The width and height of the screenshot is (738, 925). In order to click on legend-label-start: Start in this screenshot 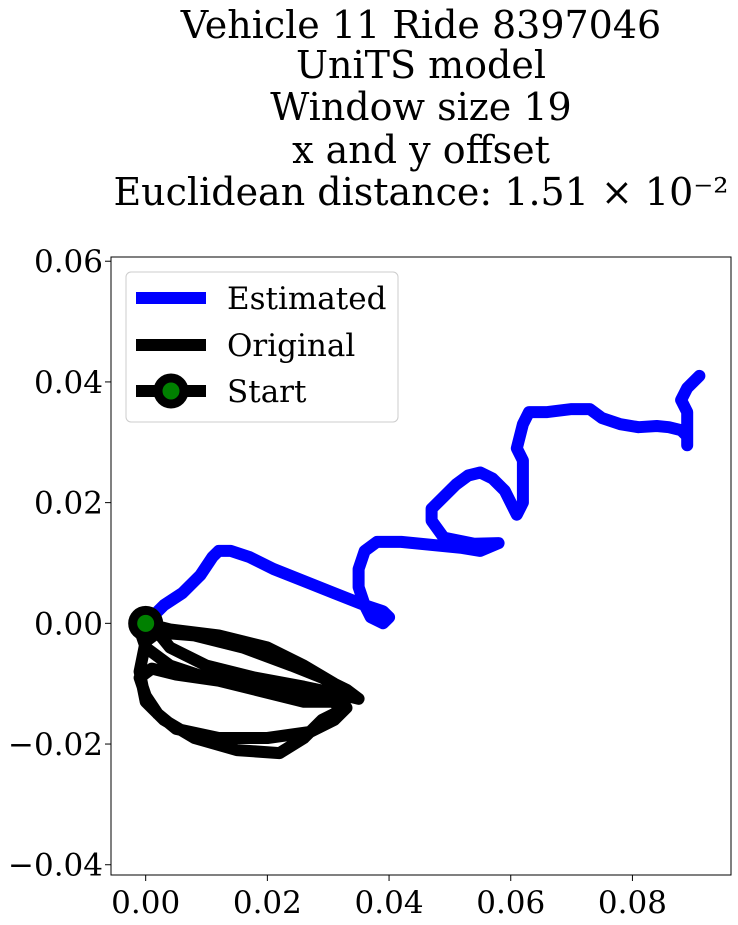, I will do `click(267, 392)`.